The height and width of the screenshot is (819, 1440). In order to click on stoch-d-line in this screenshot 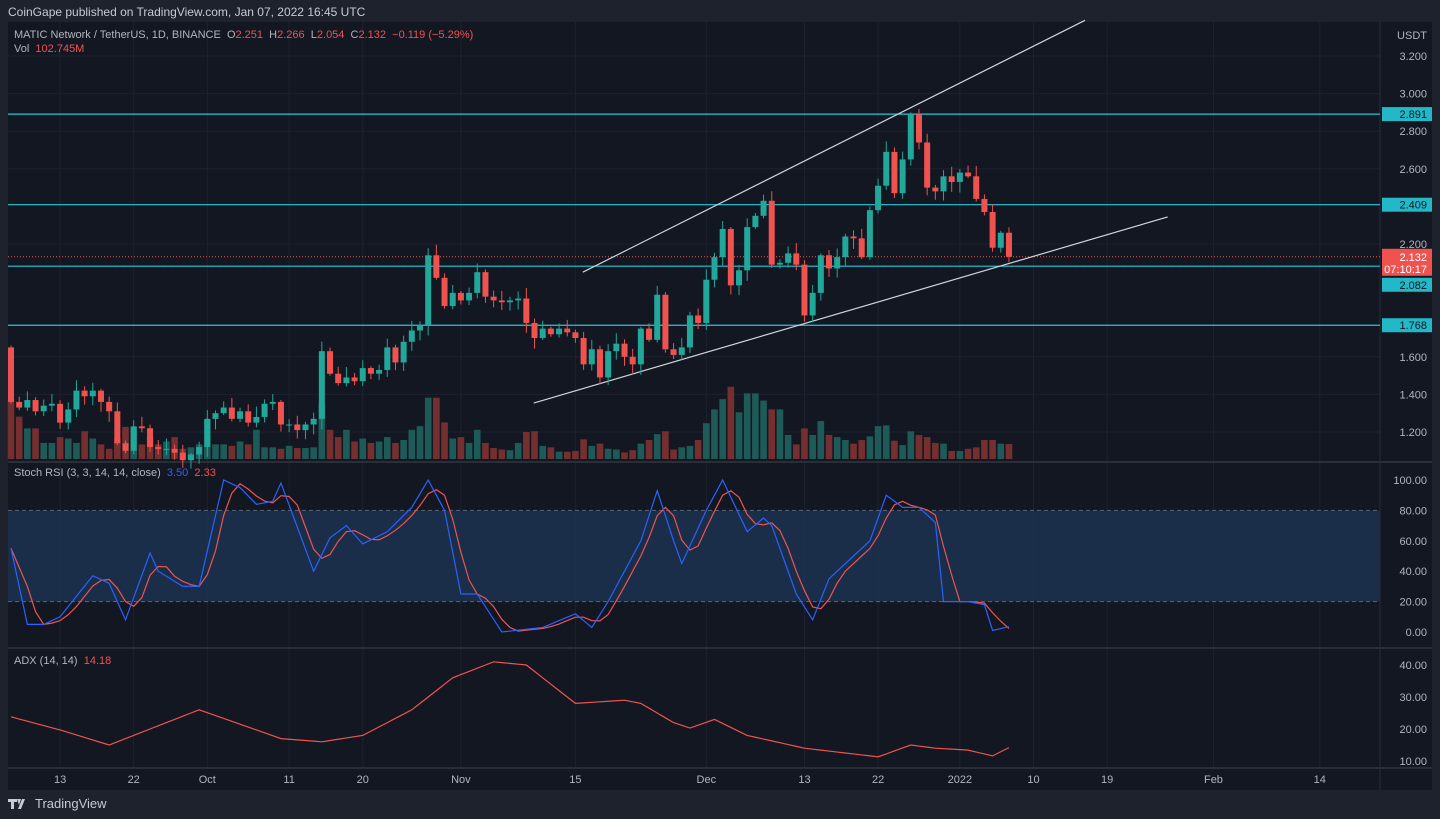, I will do `click(510, 557)`.